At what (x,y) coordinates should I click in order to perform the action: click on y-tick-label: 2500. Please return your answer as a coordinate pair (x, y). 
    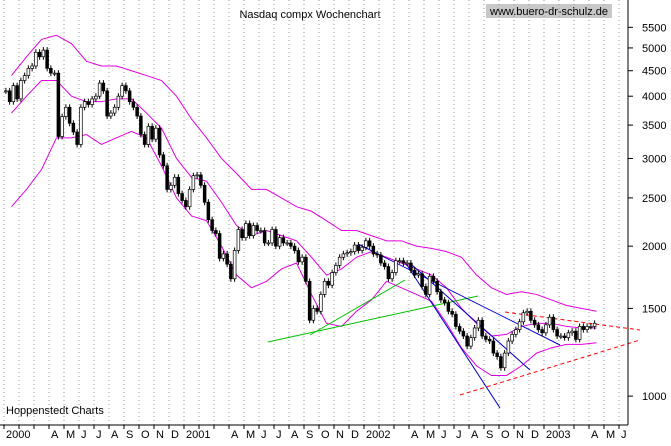
    Looking at the image, I should click on (654, 199).